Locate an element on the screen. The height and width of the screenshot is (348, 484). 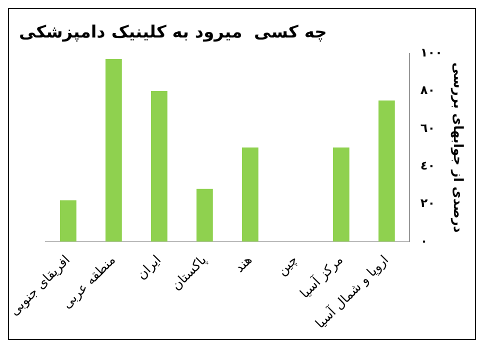
y-tick-label: ١٠٠ is located at coordinates (431, 53).